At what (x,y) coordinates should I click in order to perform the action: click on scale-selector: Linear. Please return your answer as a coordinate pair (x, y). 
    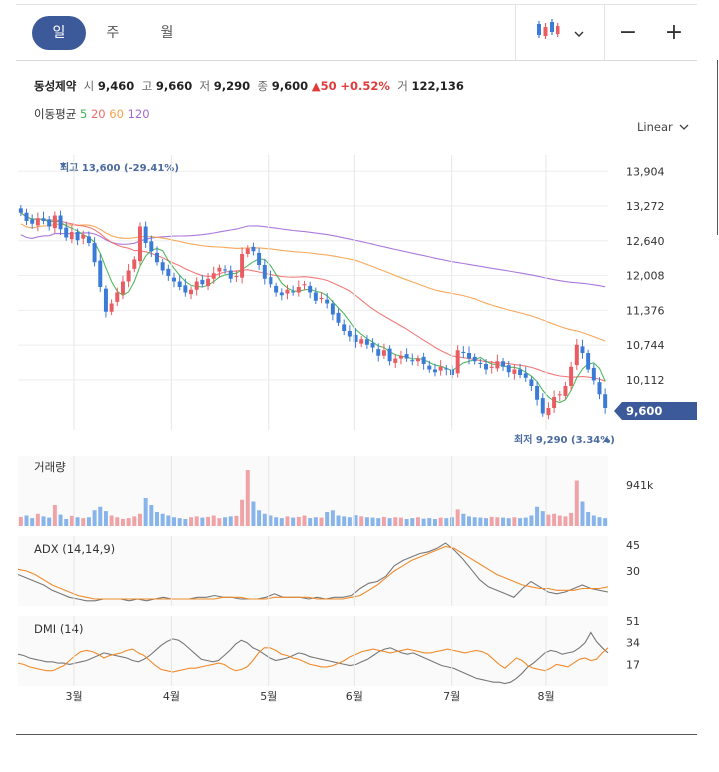
    Looking at the image, I should click on (663, 127).